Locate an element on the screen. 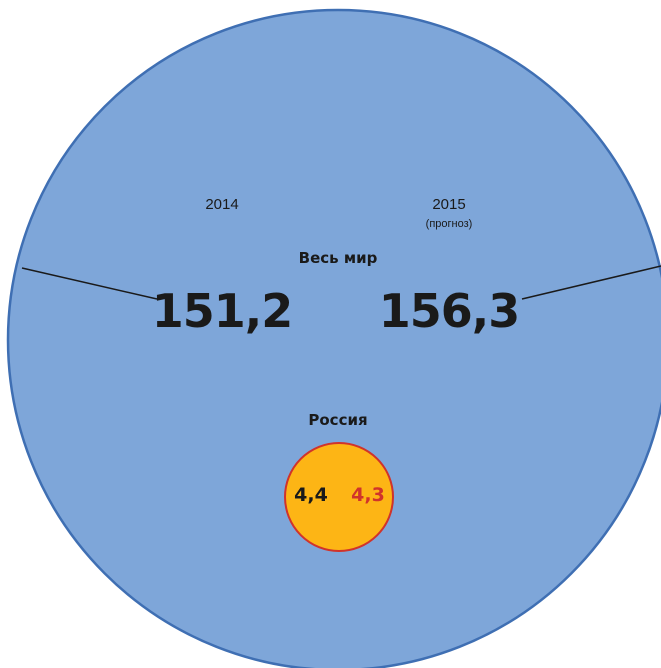  russia-series-label: Россия is located at coordinates (338, 420).